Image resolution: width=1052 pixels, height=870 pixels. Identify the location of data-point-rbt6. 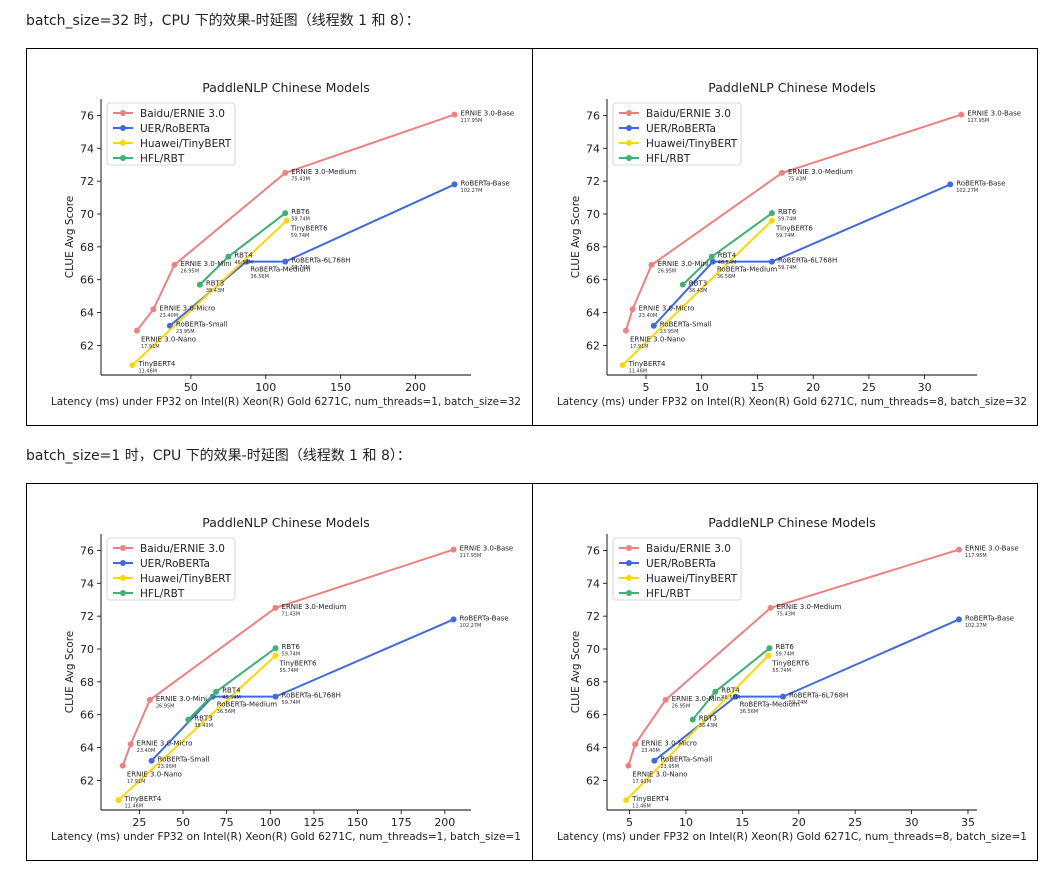
(769, 648).